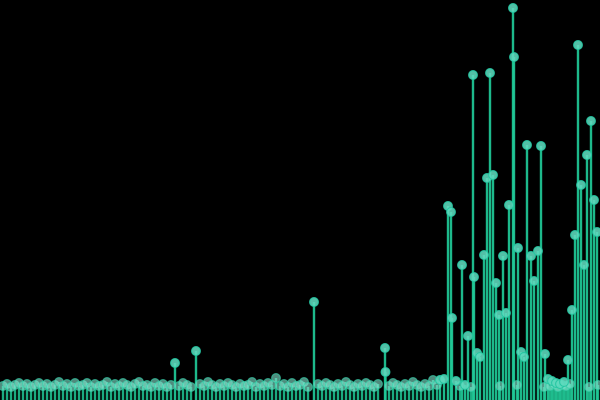 This screenshot has height=400, width=600. I want to click on baseline-markers-group, so click(300, 382).